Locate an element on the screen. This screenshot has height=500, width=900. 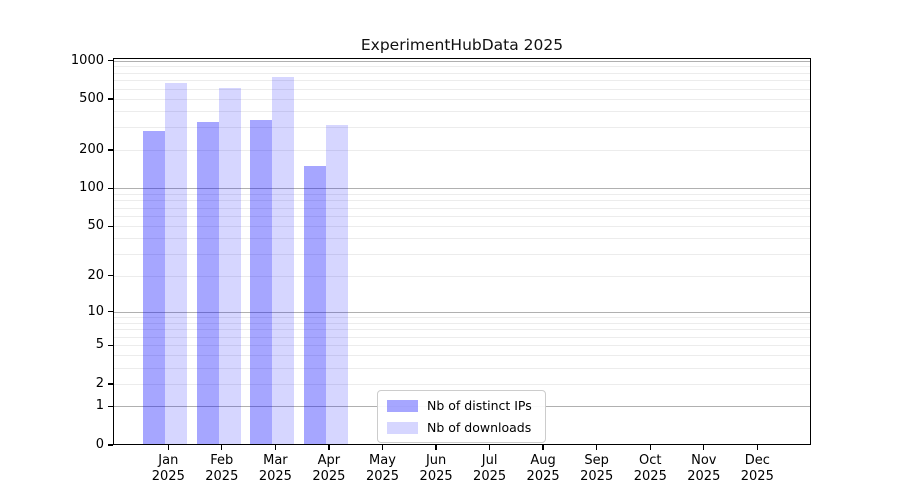
x-tick-month: Jul is located at coordinates (489, 460).